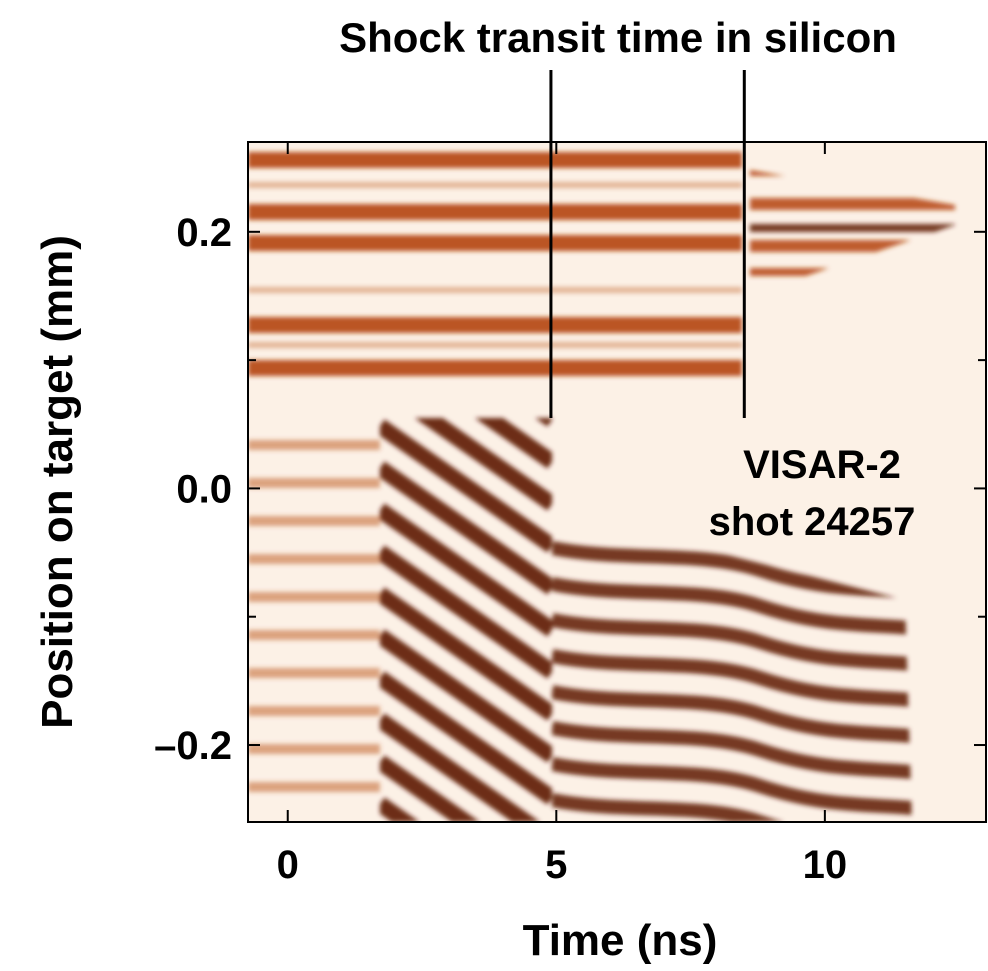 This screenshot has height=971, width=988. What do you see at coordinates (556, 865) in the screenshot?
I see `x-tick-label: 5` at bounding box center [556, 865].